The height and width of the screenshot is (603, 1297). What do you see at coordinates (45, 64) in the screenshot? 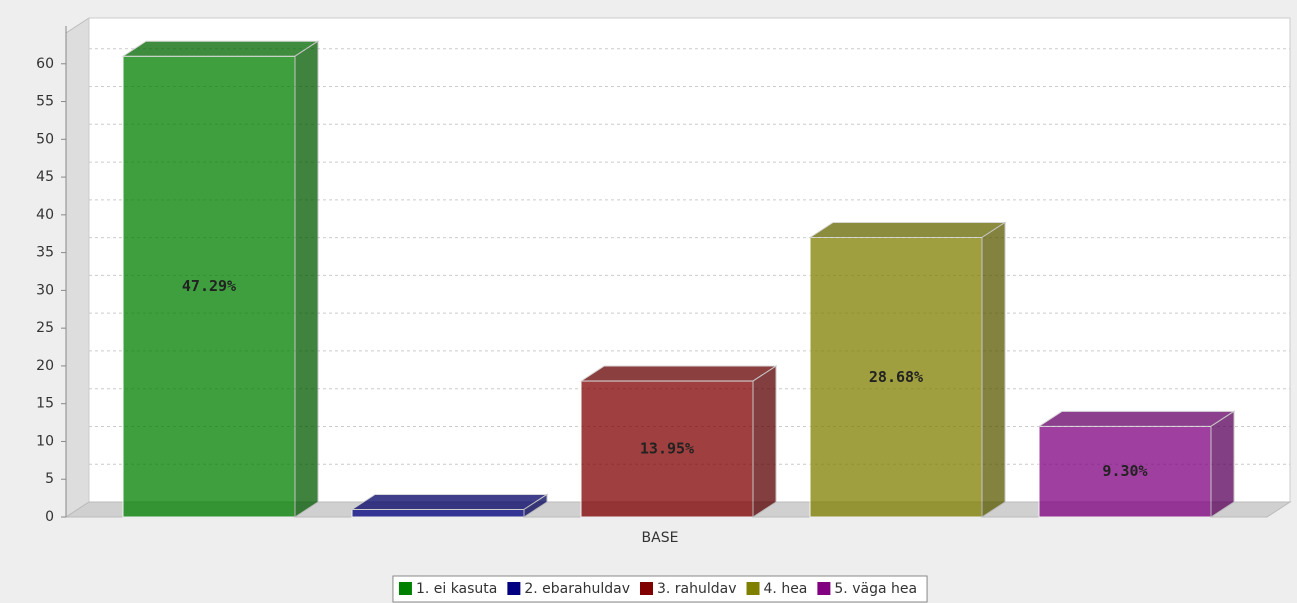
I see `y-tick-label: 60` at bounding box center [45, 64].